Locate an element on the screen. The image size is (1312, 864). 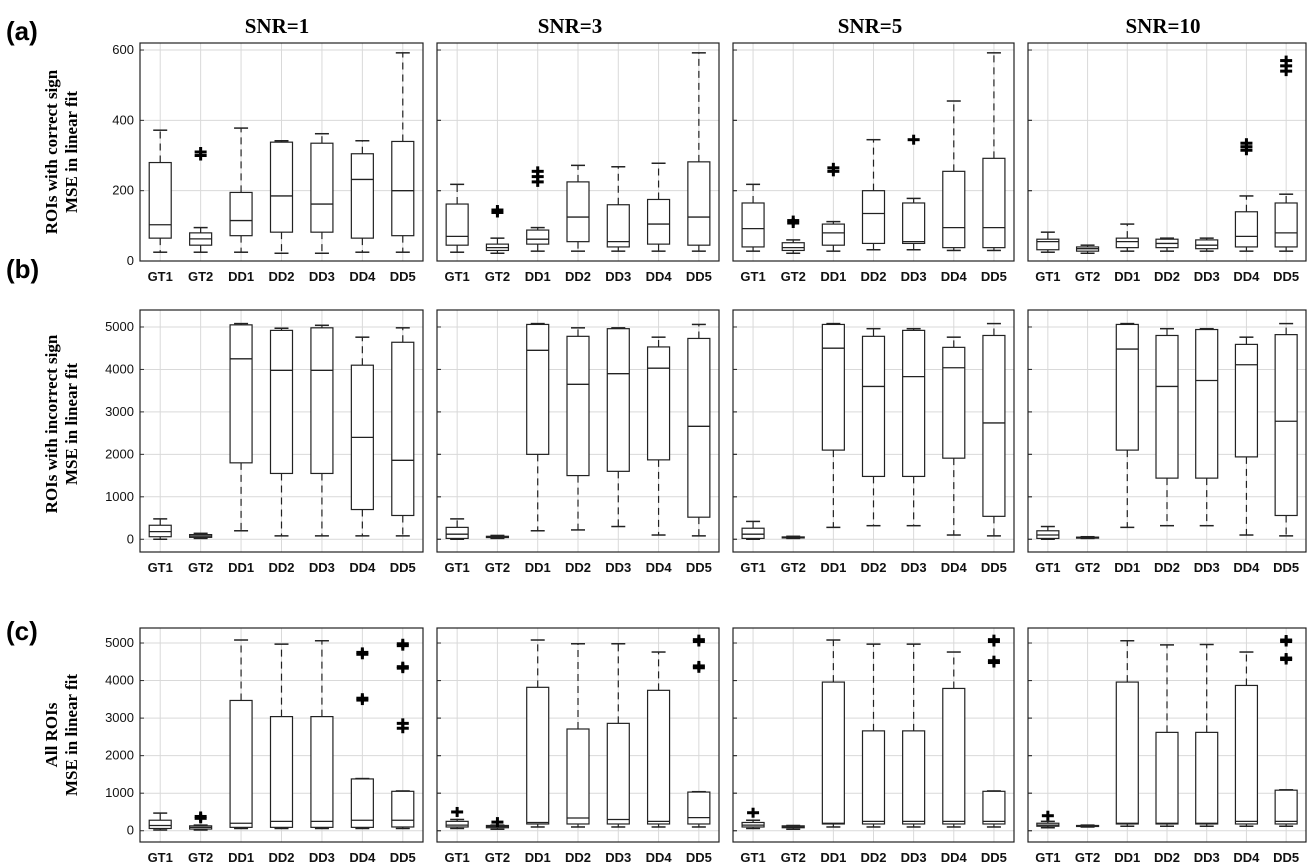
panel-row2-col2: GT1 GT2 DD1 DD2 DD3 DD4 DD5 is located at coordinates (873, 745).